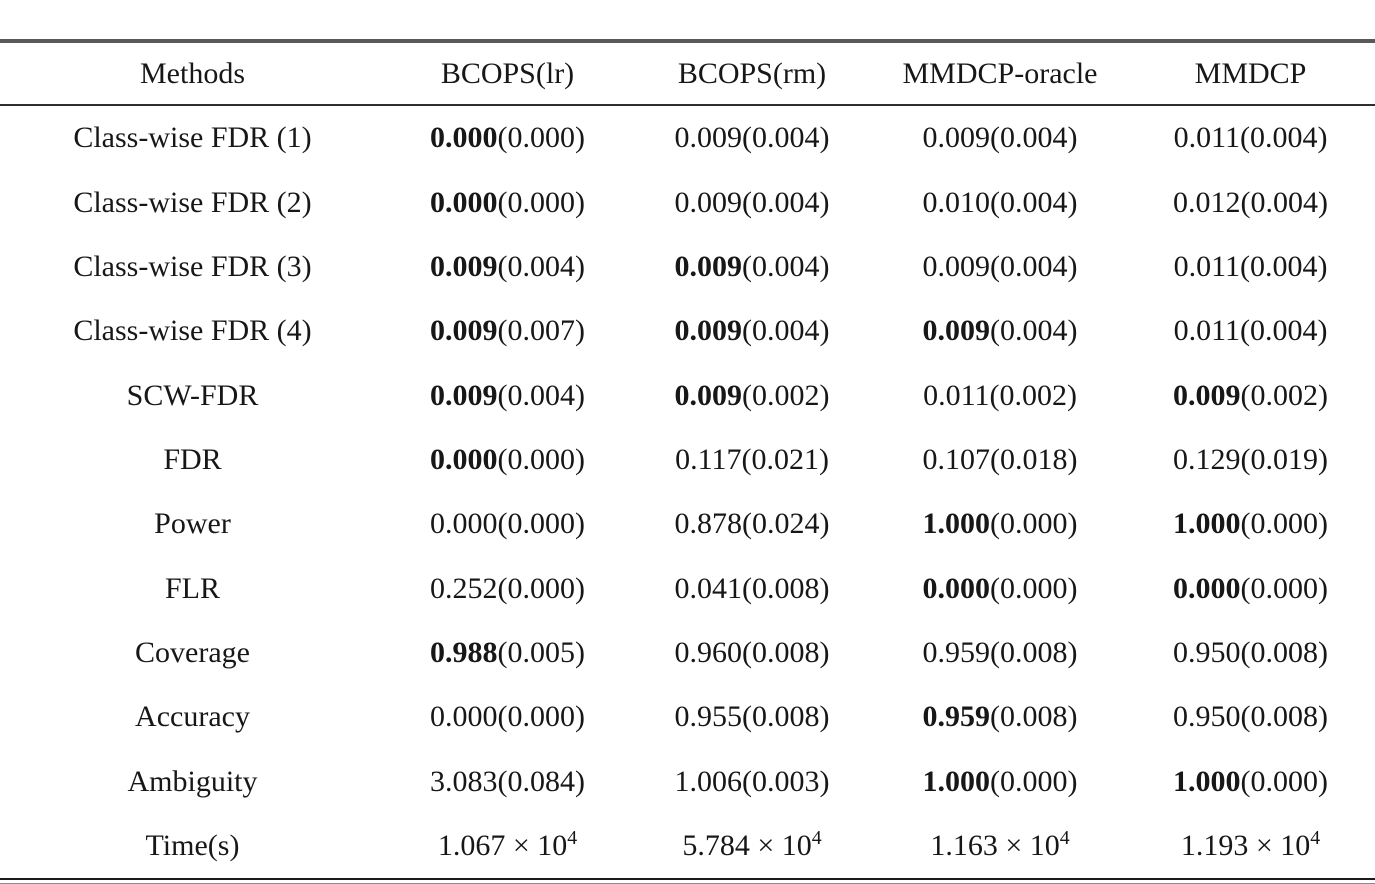 The image size is (1375, 884). I want to click on value-cell: 0.117(0.021), so click(752, 460).